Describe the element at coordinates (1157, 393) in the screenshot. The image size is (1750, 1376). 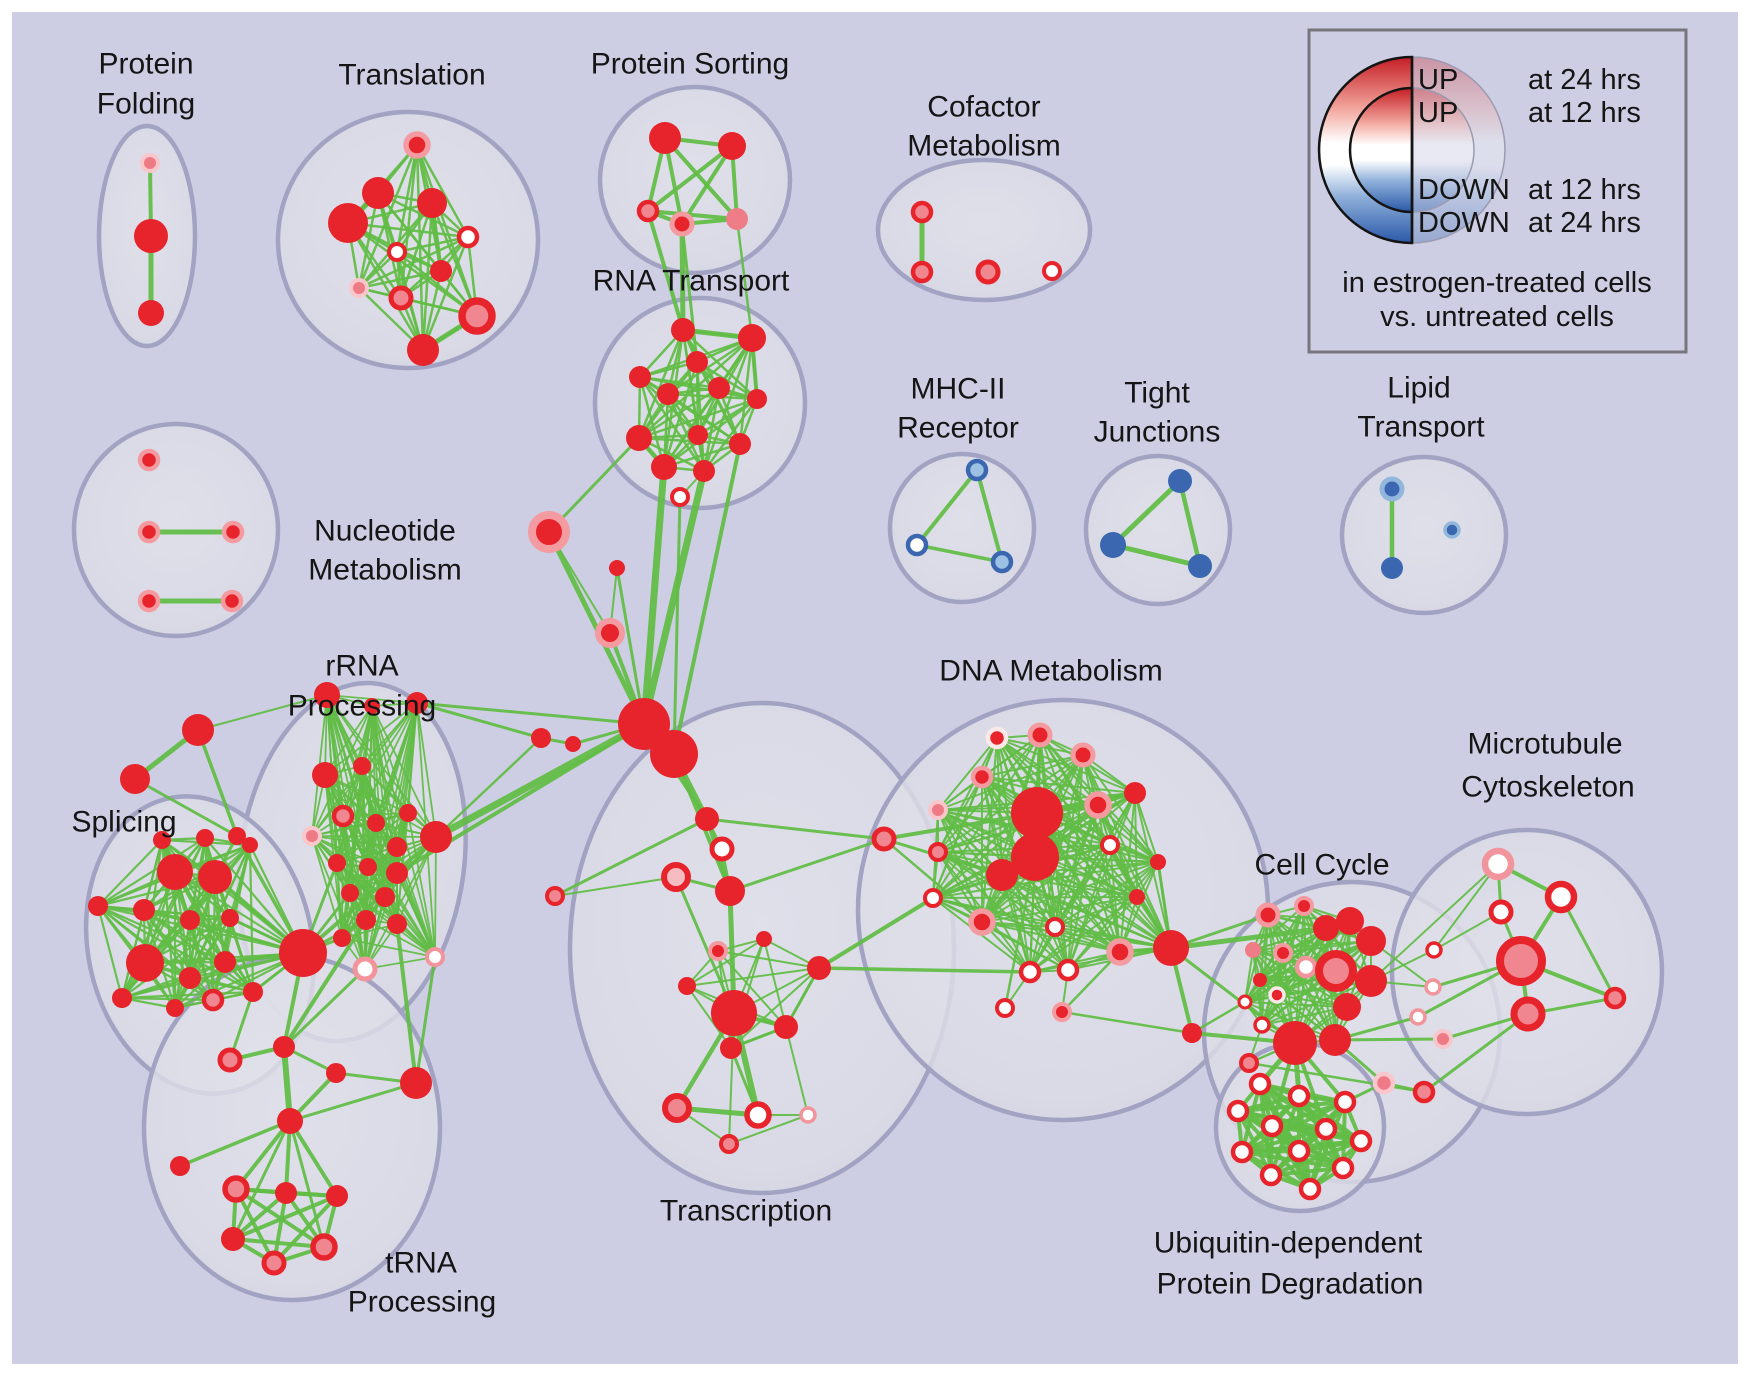
I see `label-tight-junctions: Tight` at that location.